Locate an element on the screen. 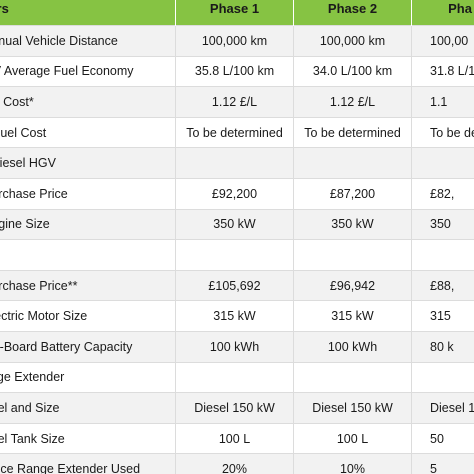 Image resolution: width=474 pixels, height=474 pixels. row-label: On-Board Battery Capacity is located at coordinates (88, 346).